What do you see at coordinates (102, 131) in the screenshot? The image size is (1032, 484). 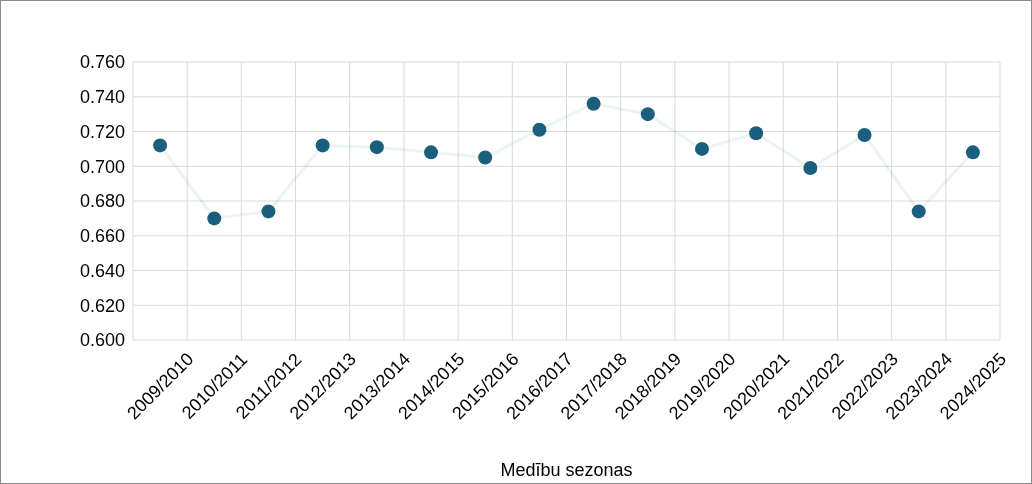 I see `y-tick-label: 0.720` at bounding box center [102, 131].